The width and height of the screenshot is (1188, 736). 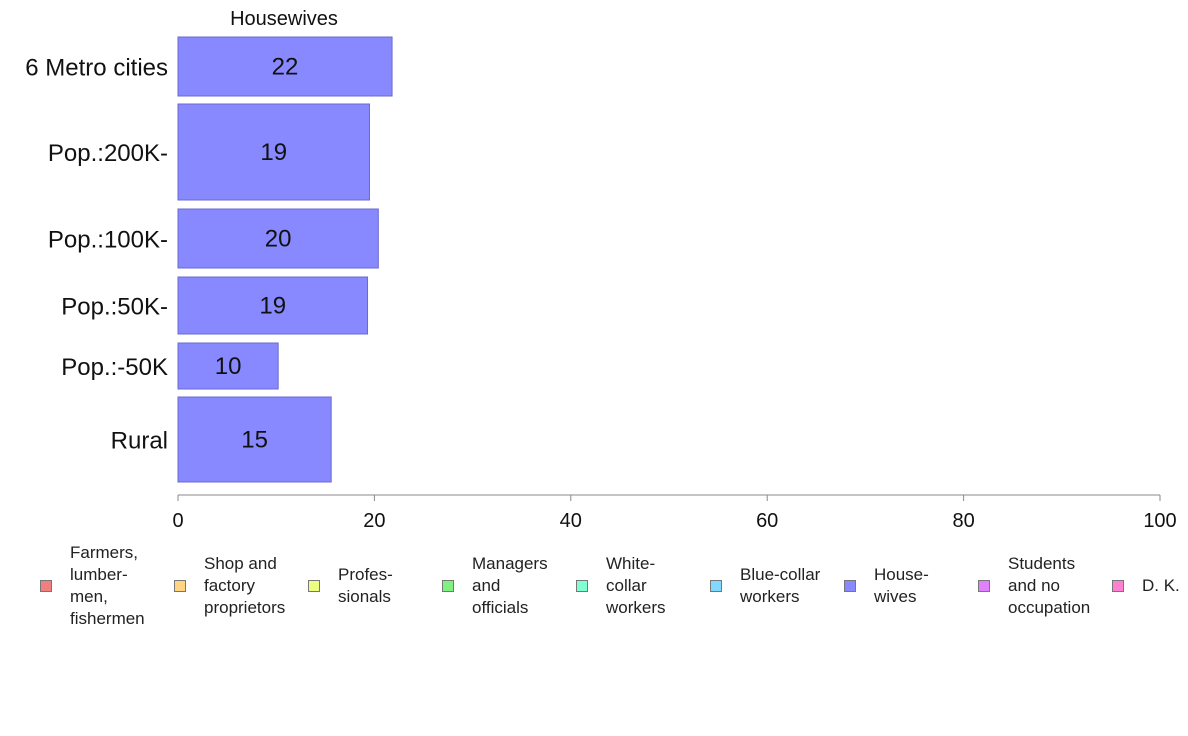 What do you see at coordinates (780, 585) in the screenshot?
I see `legend-label: Blue-collar workers` at bounding box center [780, 585].